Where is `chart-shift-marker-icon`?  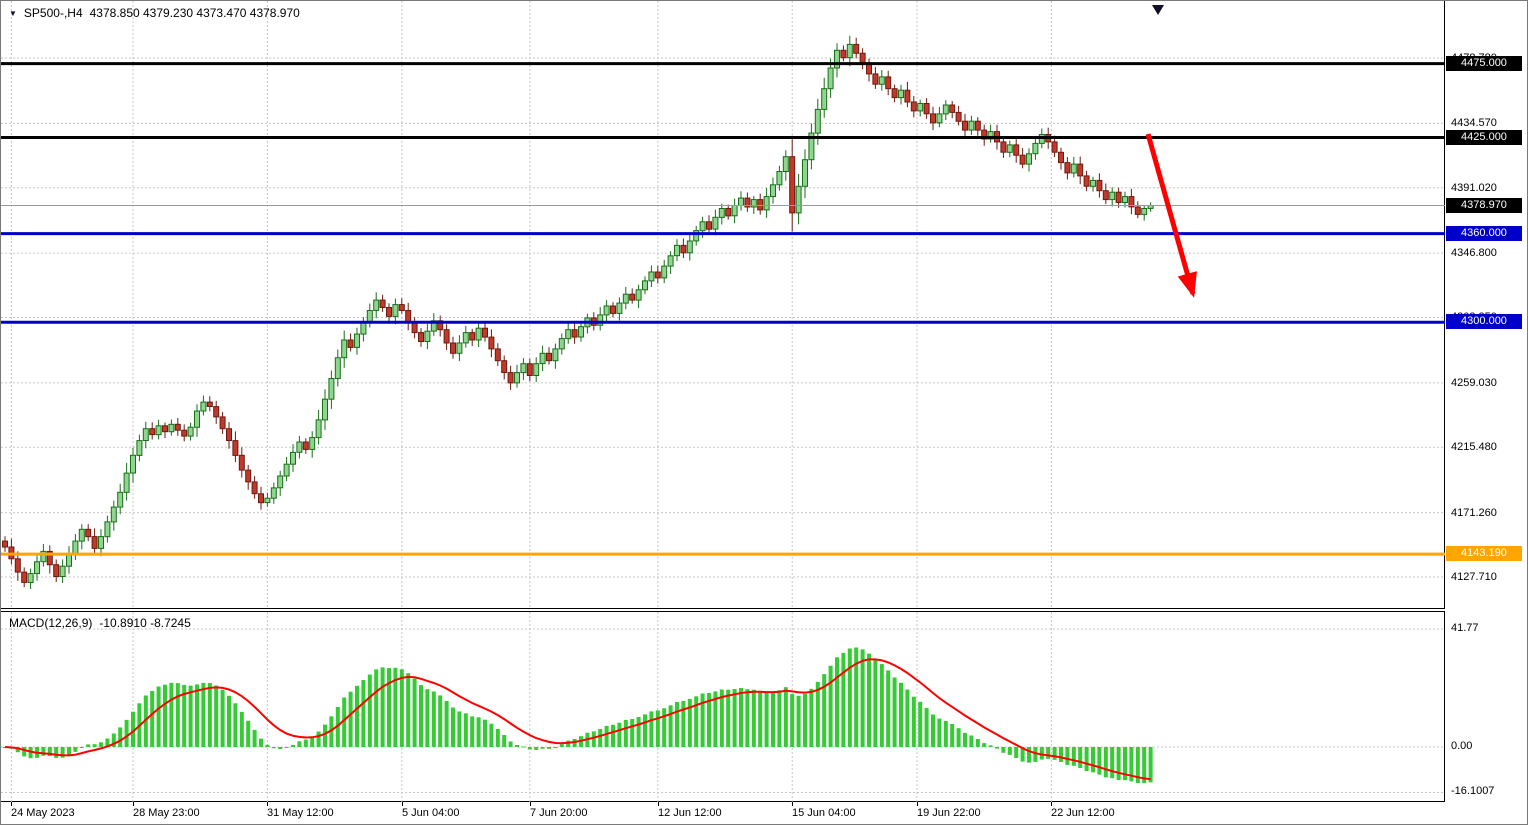 chart-shift-marker-icon is located at coordinates (1158, 10).